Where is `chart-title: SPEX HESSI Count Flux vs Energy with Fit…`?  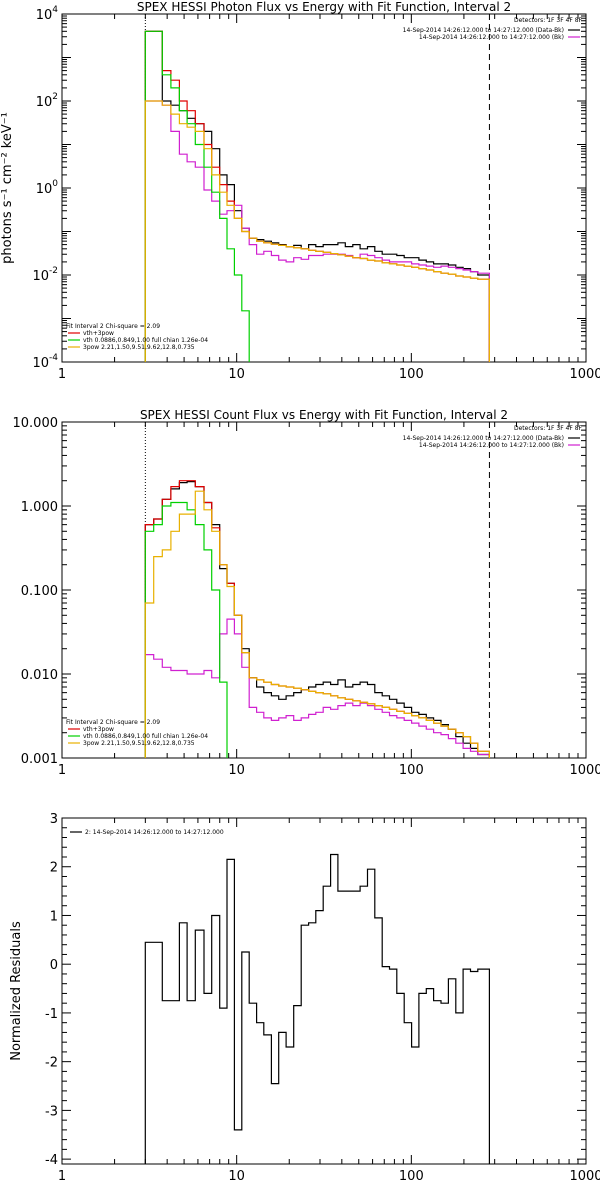 chart-title: SPEX HESSI Count Flux vs Energy with Fit… is located at coordinates (324, 415).